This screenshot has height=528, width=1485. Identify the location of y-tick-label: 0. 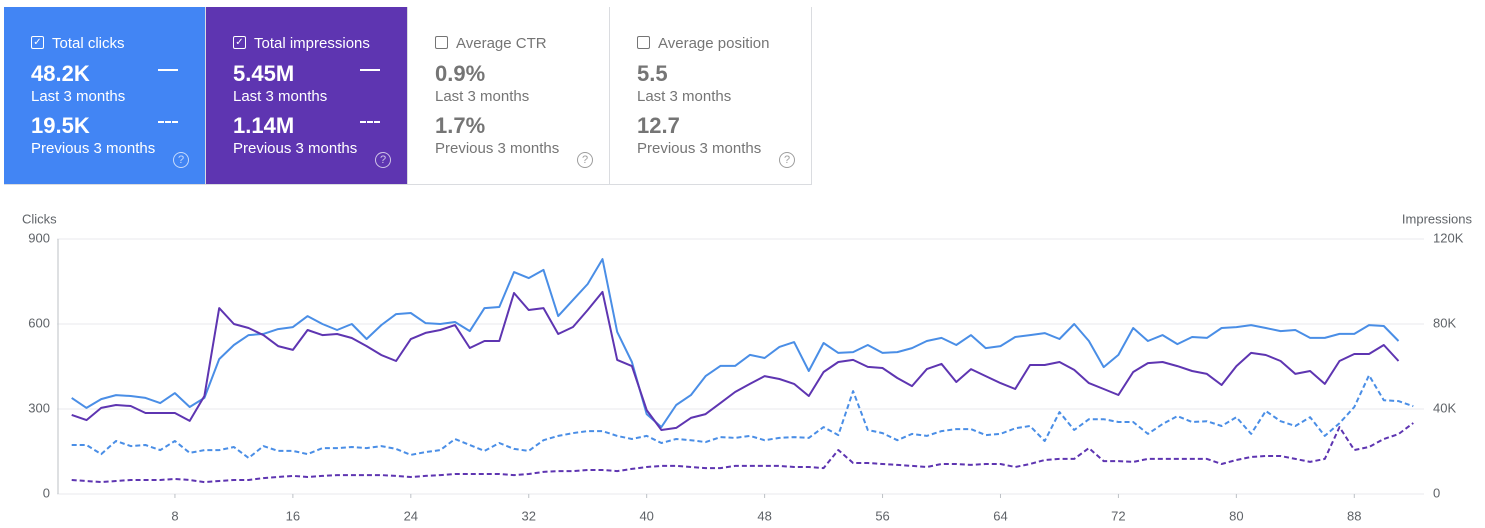
(46, 492).